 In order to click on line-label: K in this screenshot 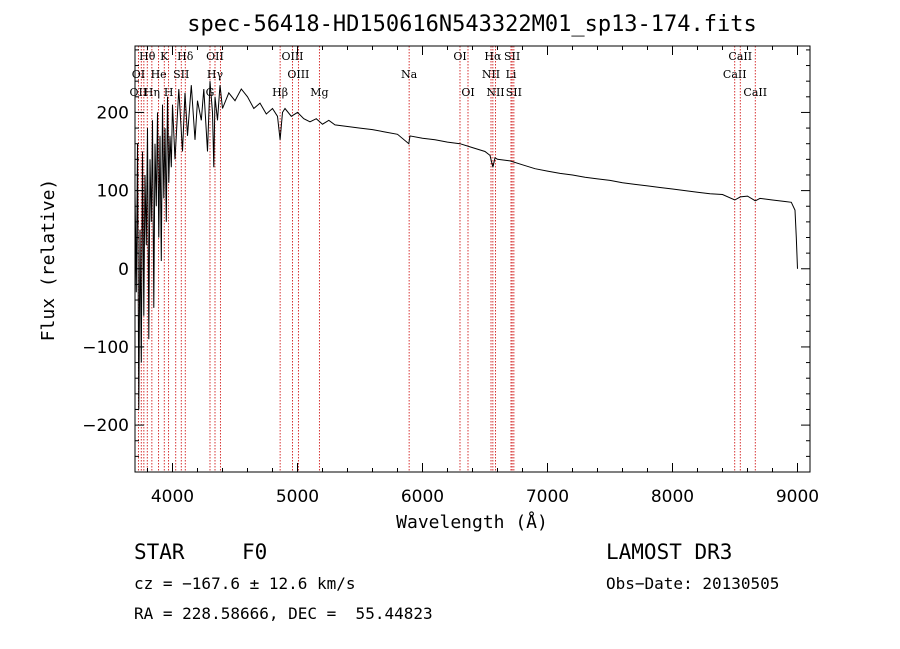, I will do `click(164, 56)`.